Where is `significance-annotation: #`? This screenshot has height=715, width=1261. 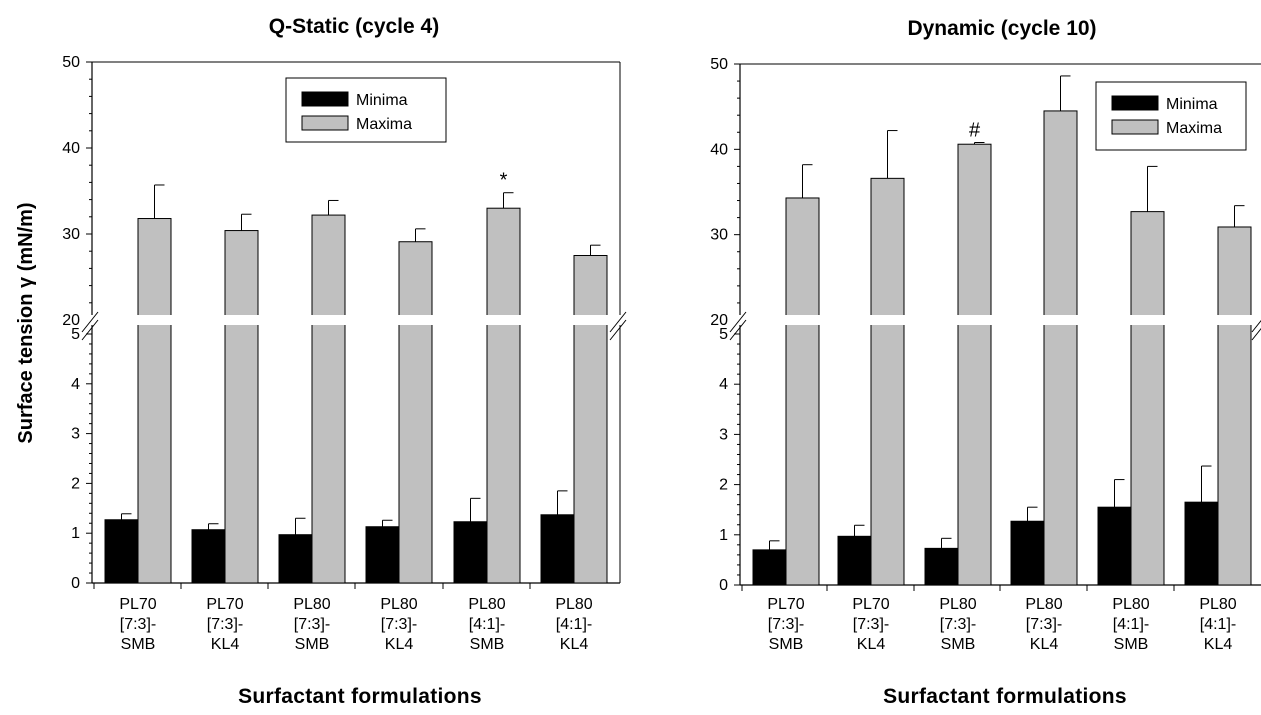 significance-annotation: # is located at coordinates (975, 131).